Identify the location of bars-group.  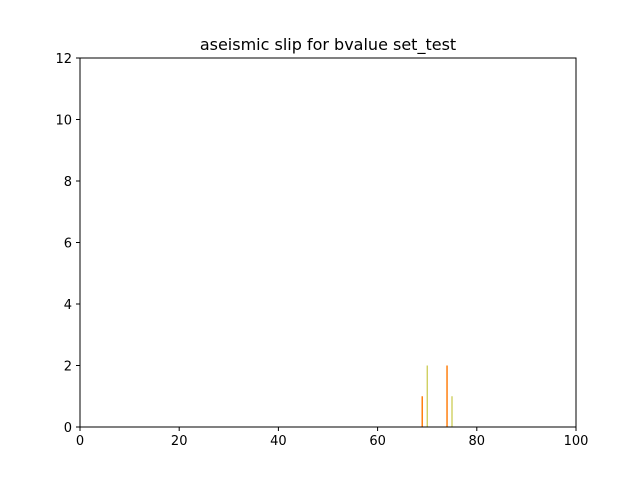
(437, 396).